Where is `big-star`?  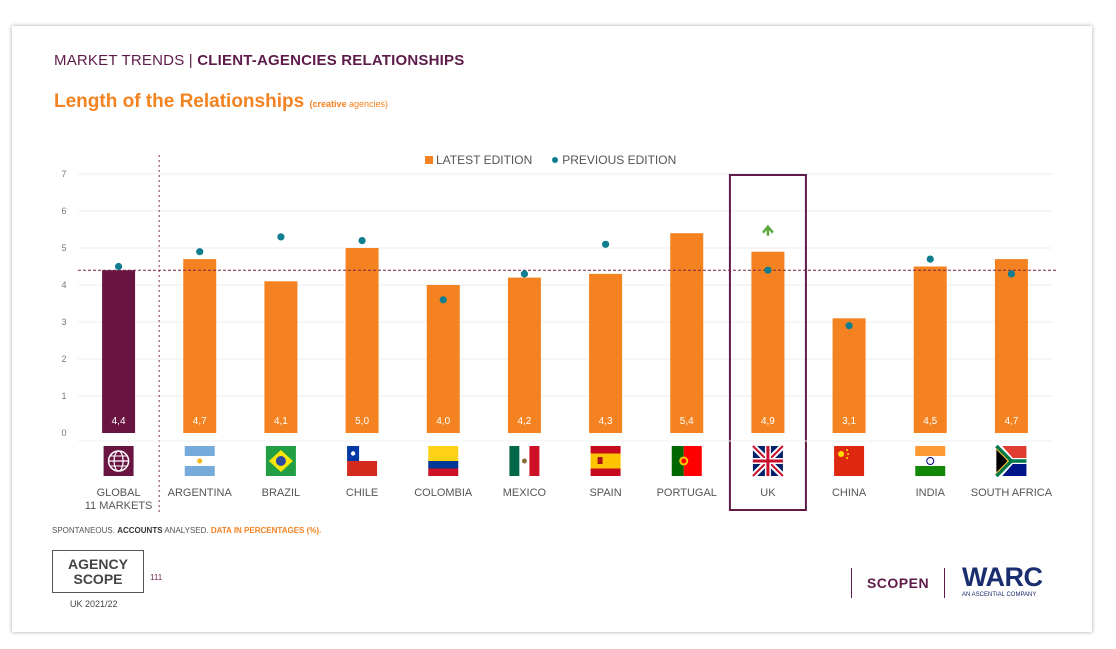
big-star is located at coordinates (841, 454).